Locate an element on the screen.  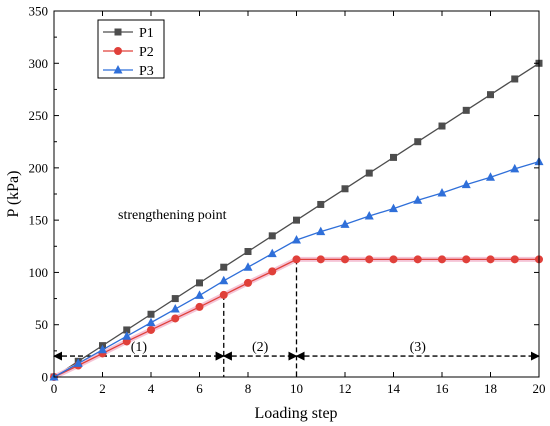
legend-label-p3: P3 is located at coordinates (146, 71).